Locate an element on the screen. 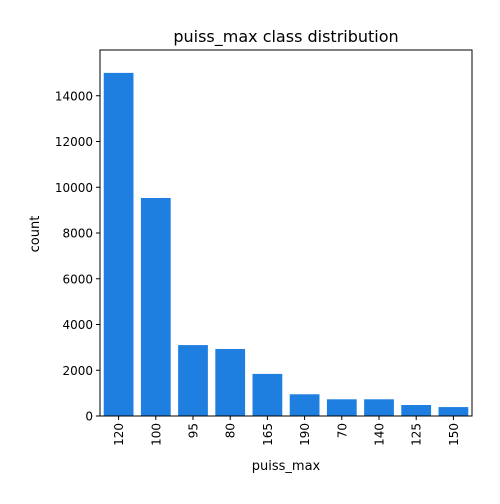 The height and width of the screenshot is (504, 500). y-axis-label: count is located at coordinates (35, 234).